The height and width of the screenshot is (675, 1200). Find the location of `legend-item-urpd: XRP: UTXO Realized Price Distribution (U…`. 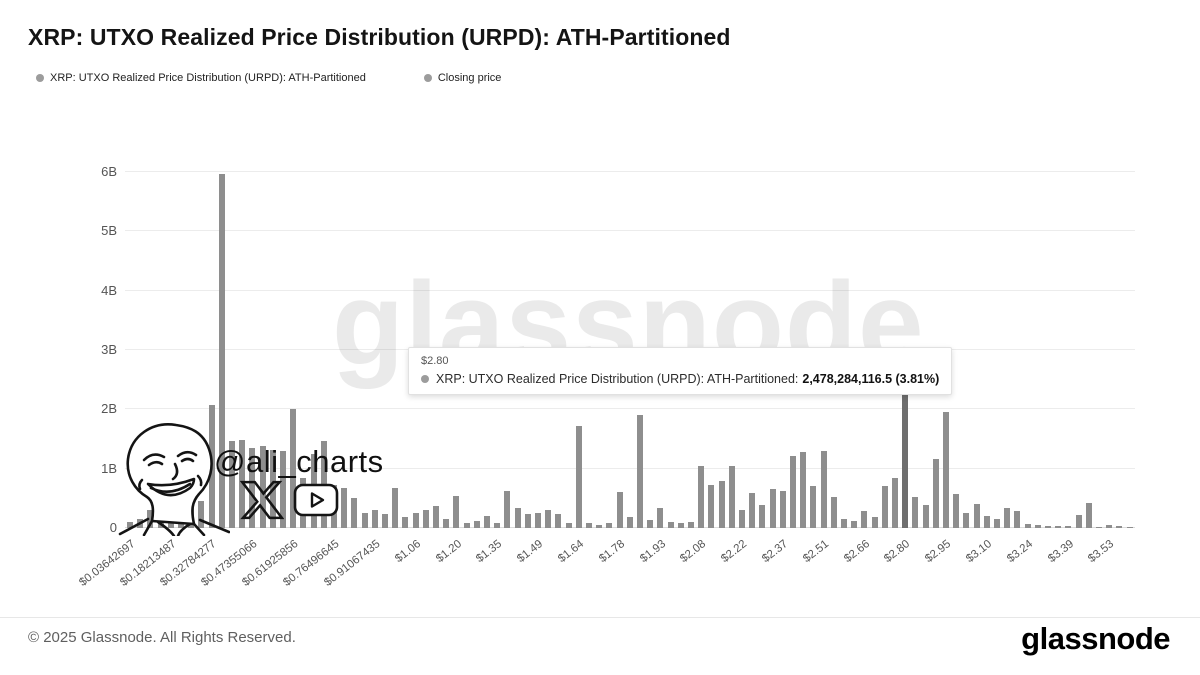

legend-item-urpd: XRP: UTXO Realized Price Distribution (U… is located at coordinates (201, 78).